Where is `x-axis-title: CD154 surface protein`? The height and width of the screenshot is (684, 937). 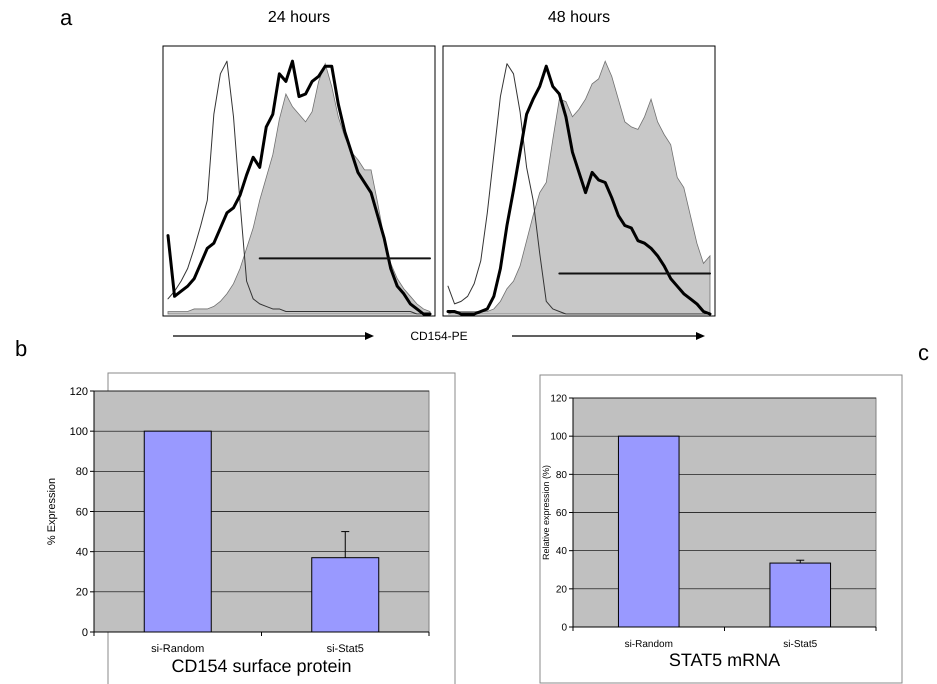 x-axis-title: CD154 surface protein is located at coordinates (261, 666).